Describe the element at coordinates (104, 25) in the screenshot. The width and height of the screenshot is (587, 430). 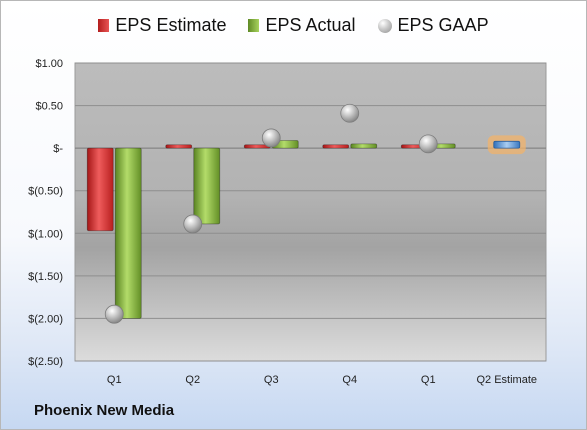
I see `eps-estimate-swatch` at that location.